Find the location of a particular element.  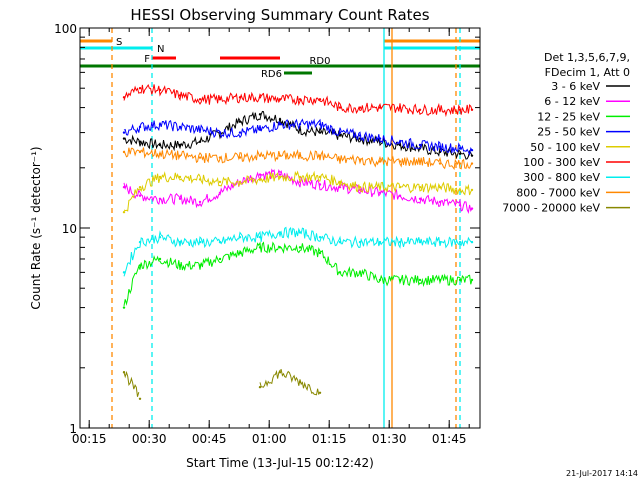

legend-label-6-12-kev: 6 - 12 keV is located at coordinates (572, 101).